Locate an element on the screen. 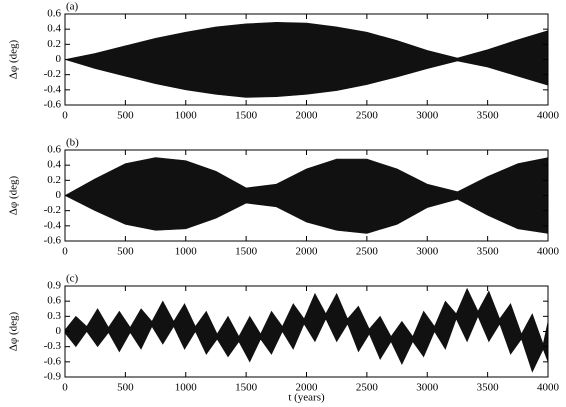 This screenshot has width=566, height=407. x-axis-label: t (years) is located at coordinates (306, 398).